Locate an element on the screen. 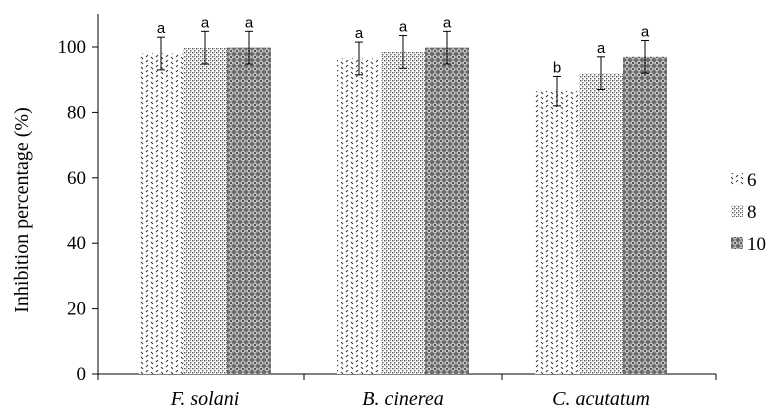 The image size is (772, 412). y-axis-title: Inhibition percentage (%) is located at coordinates (22, 209).